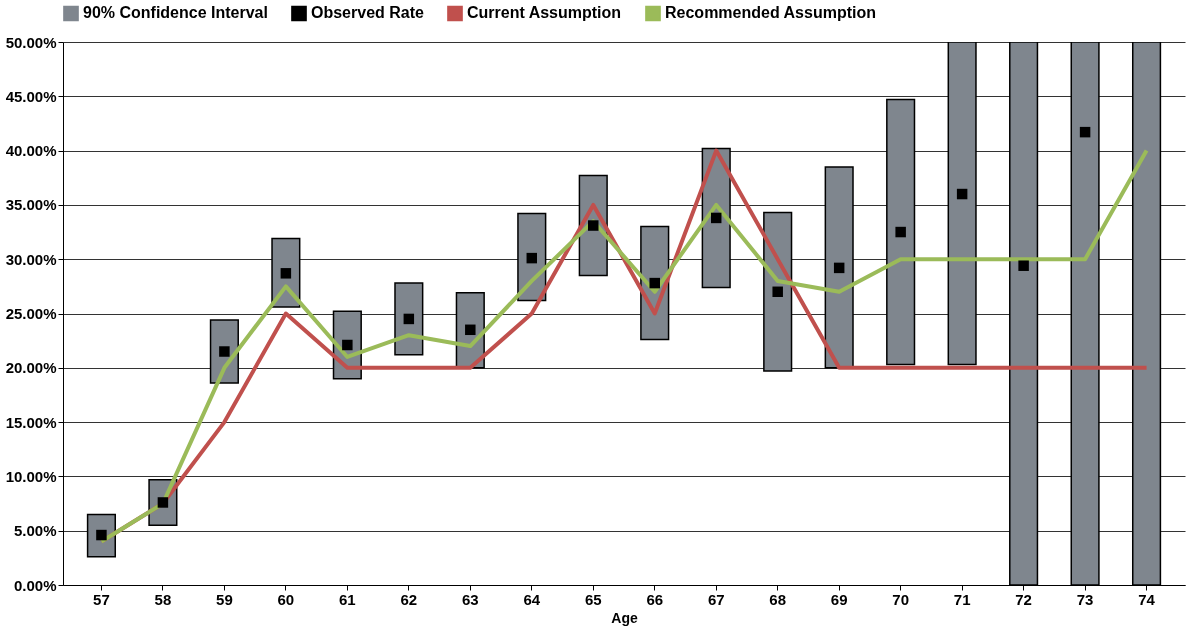  What do you see at coordinates (163, 599) in the screenshot?
I see `x-tick-label: 58` at bounding box center [163, 599].